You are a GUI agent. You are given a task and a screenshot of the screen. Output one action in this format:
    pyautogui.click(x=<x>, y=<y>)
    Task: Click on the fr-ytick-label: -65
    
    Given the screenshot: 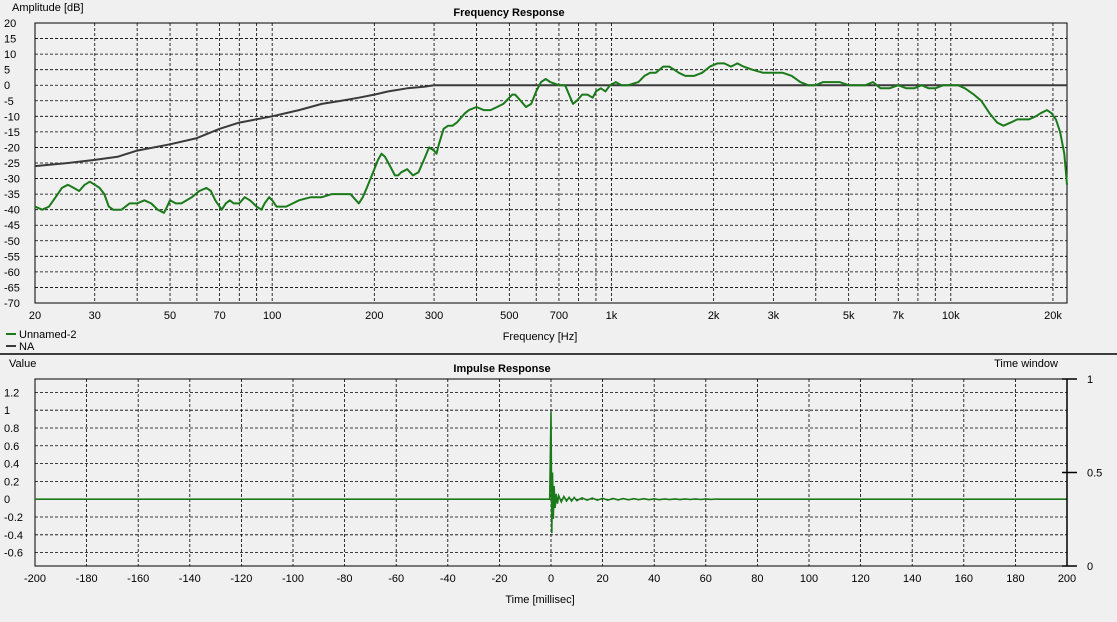 What is the action you would take?
    pyautogui.click(x=12, y=288)
    